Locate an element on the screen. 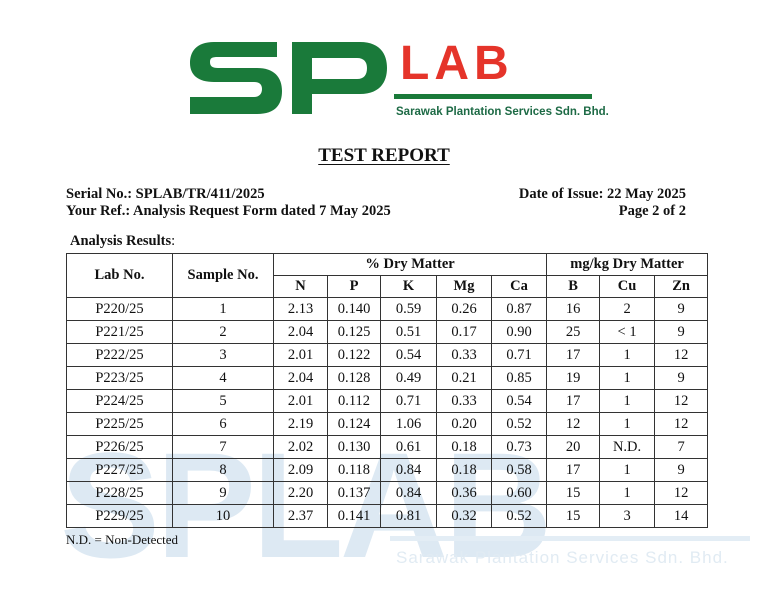 Image resolution: width=768 pixels, height=614 pixels. table-cell: 6 is located at coordinates (223, 424).